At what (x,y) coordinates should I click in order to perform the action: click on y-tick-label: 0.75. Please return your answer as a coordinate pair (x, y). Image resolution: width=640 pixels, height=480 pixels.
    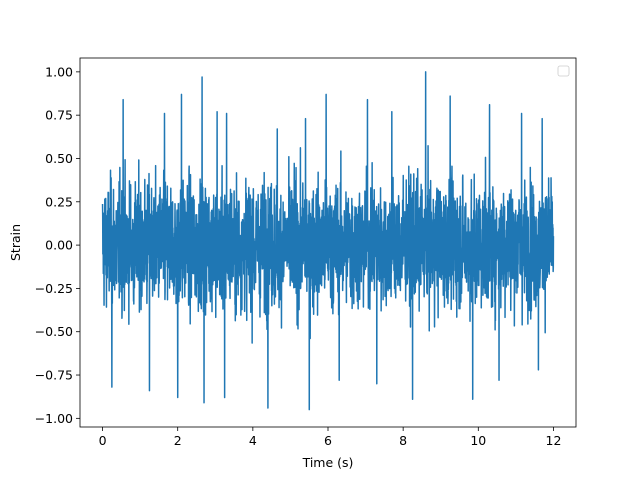
    Looking at the image, I should click on (59, 115).